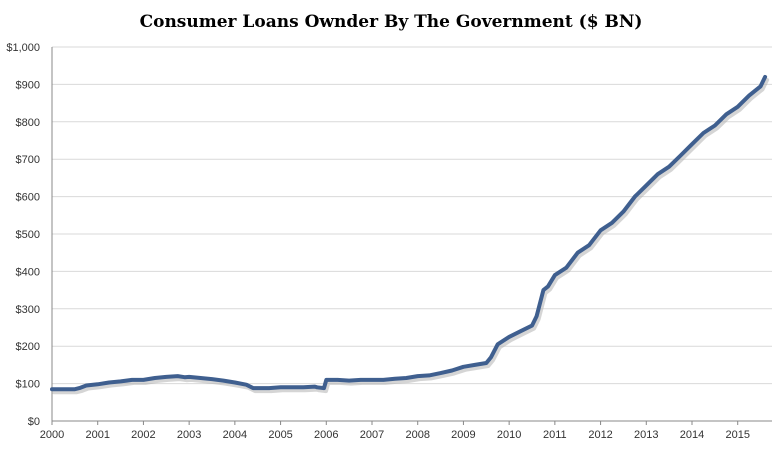 This screenshot has width=783, height=450. I want to click on x-tick-label: 2013, so click(646, 435).